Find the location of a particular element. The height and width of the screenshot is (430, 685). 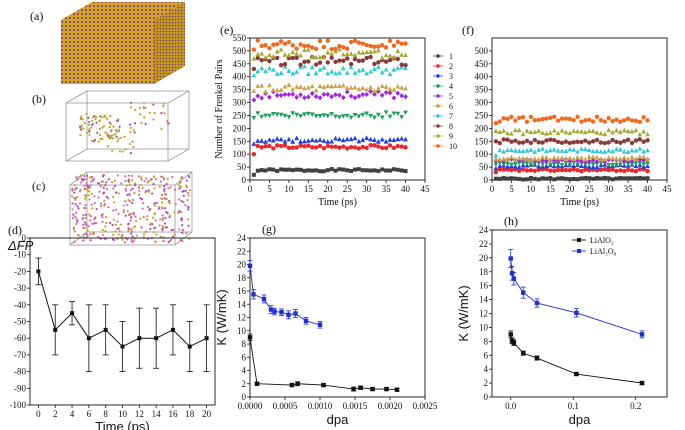

legend-marker is located at coordinates (438, 56).